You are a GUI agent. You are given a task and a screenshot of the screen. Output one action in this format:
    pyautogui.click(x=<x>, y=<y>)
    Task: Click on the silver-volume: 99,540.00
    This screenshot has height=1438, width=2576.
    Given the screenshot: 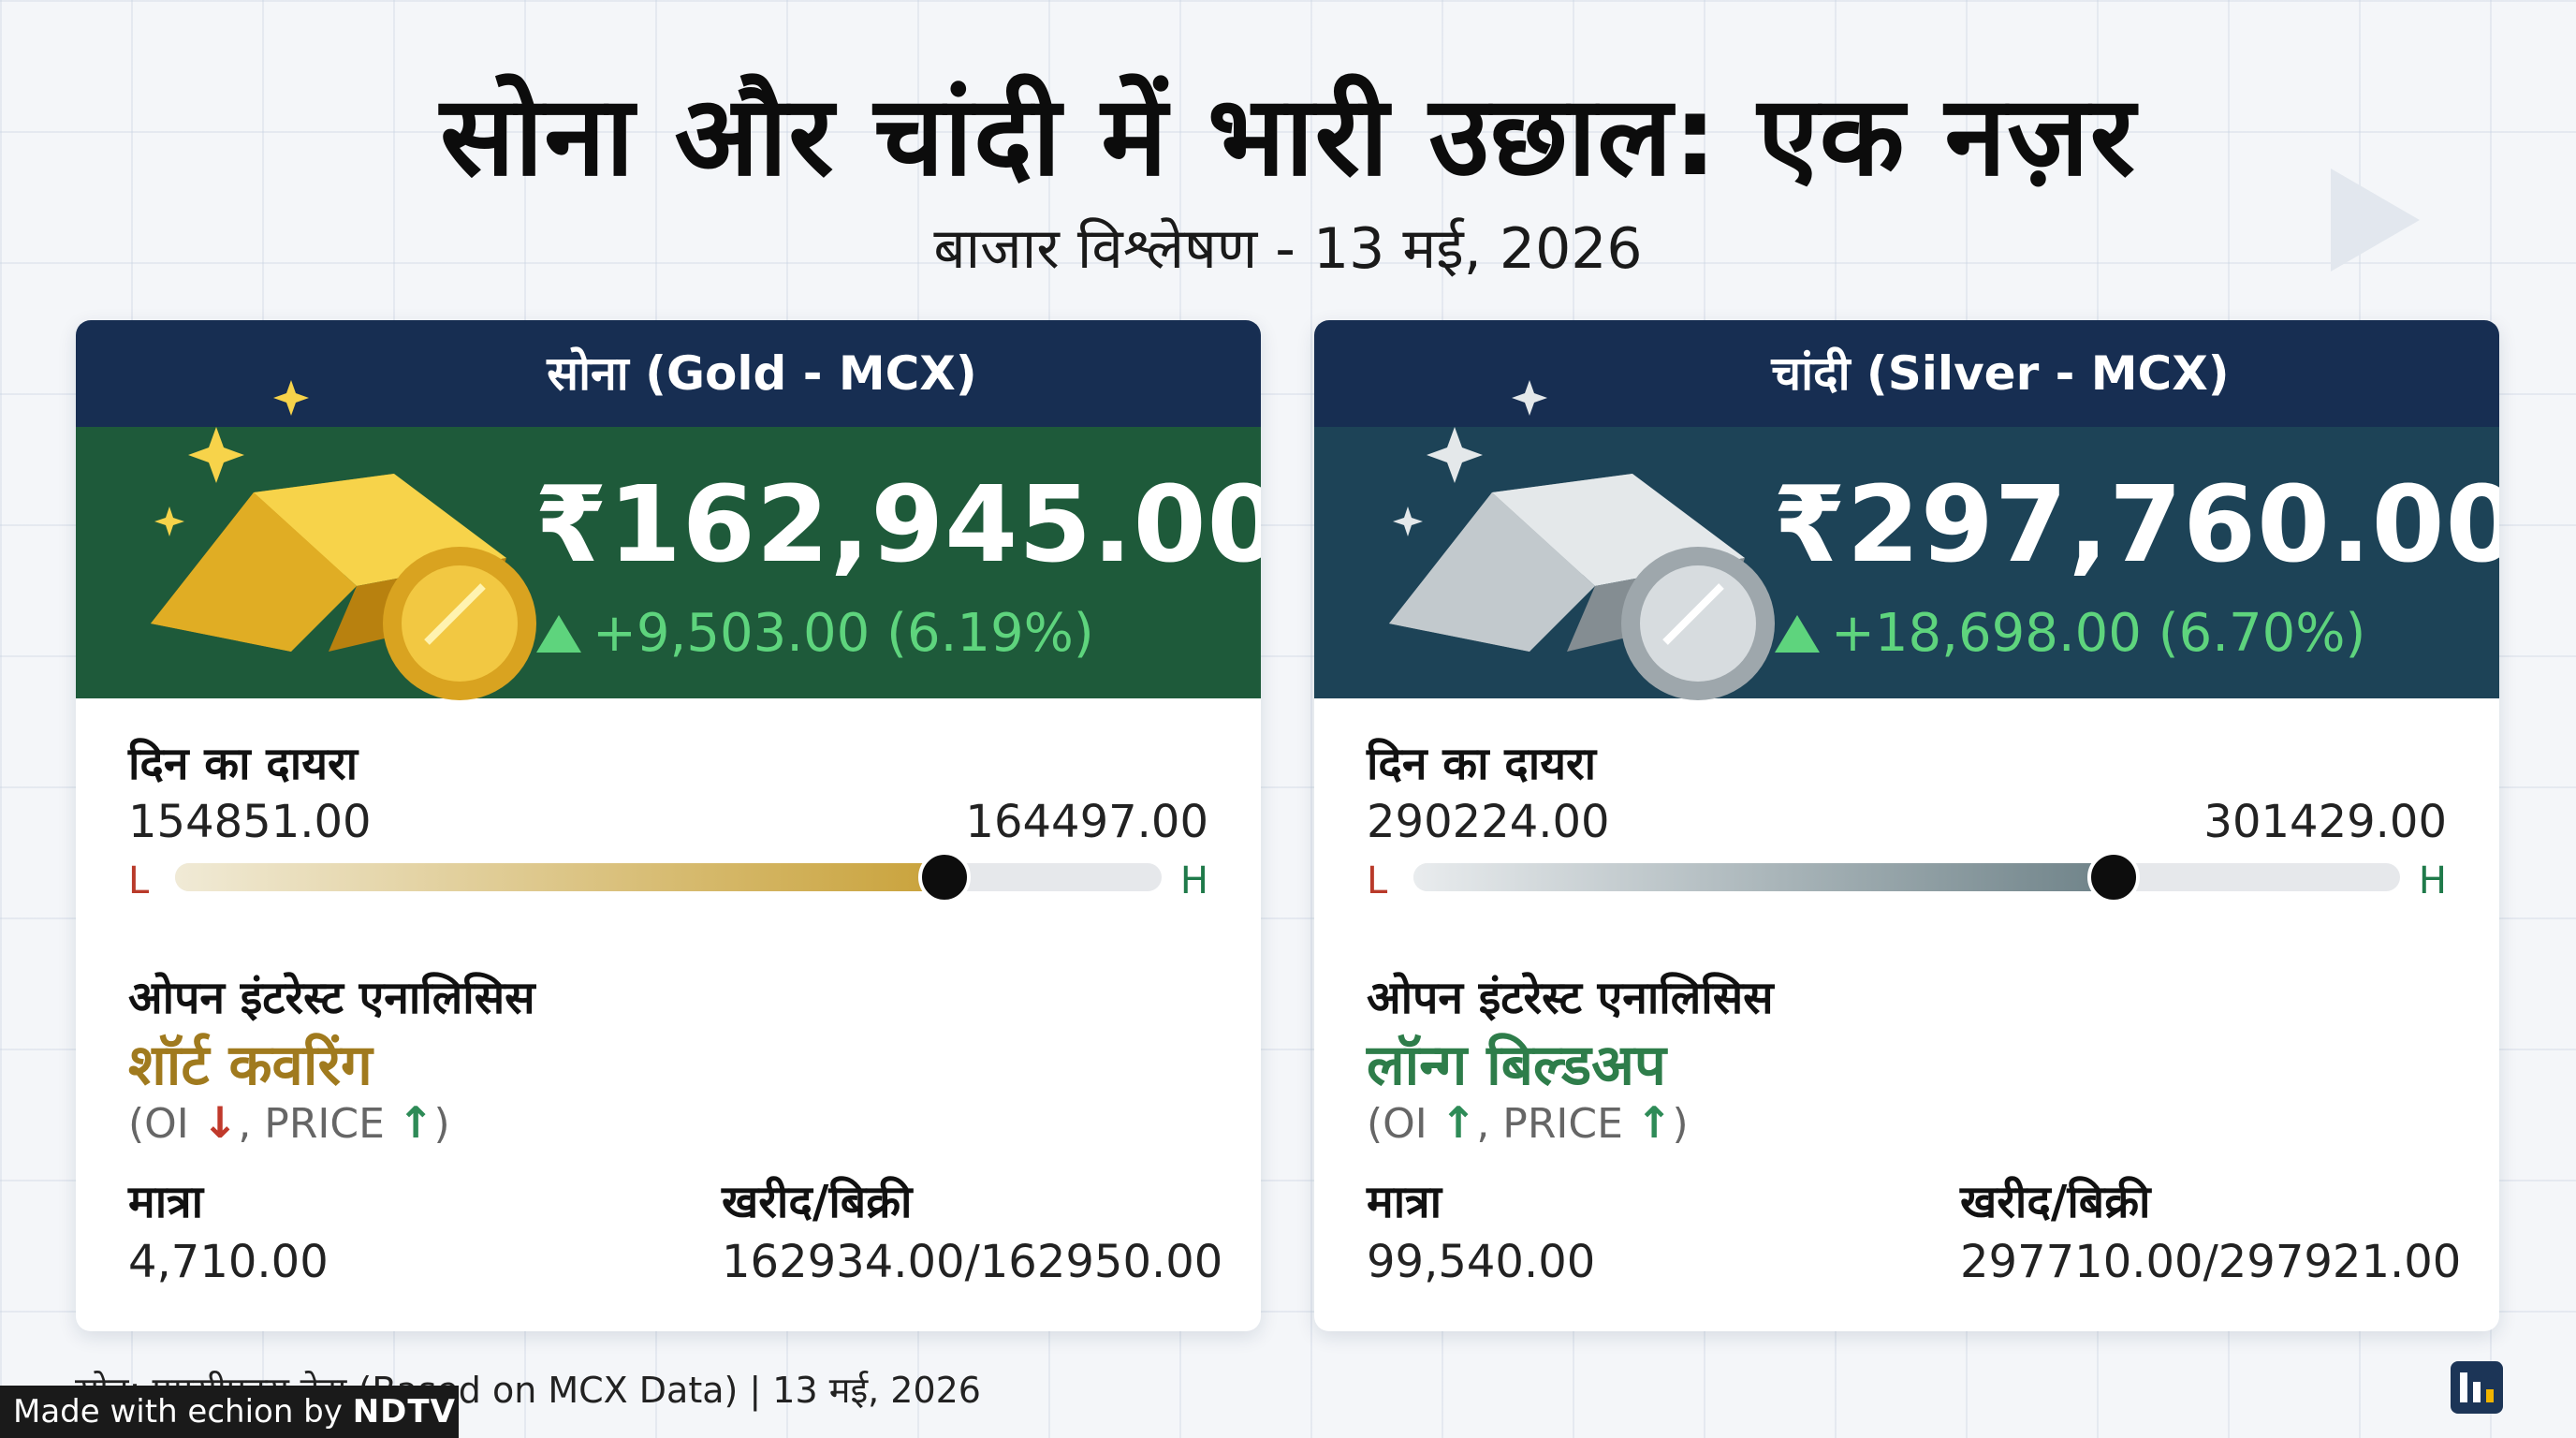 What is the action you would take?
    pyautogui.click(x=1481, y=1262)
    